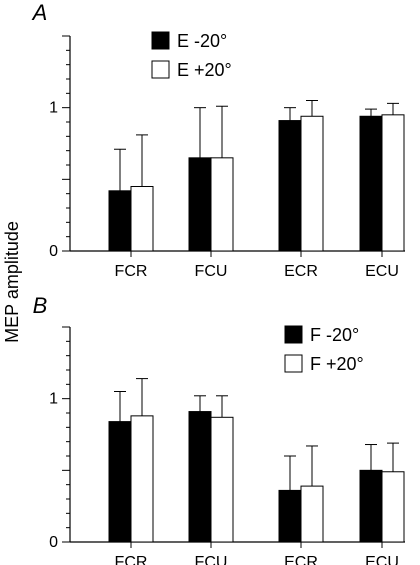  I want to click on legend-label: F -20°, so click(334, 335).